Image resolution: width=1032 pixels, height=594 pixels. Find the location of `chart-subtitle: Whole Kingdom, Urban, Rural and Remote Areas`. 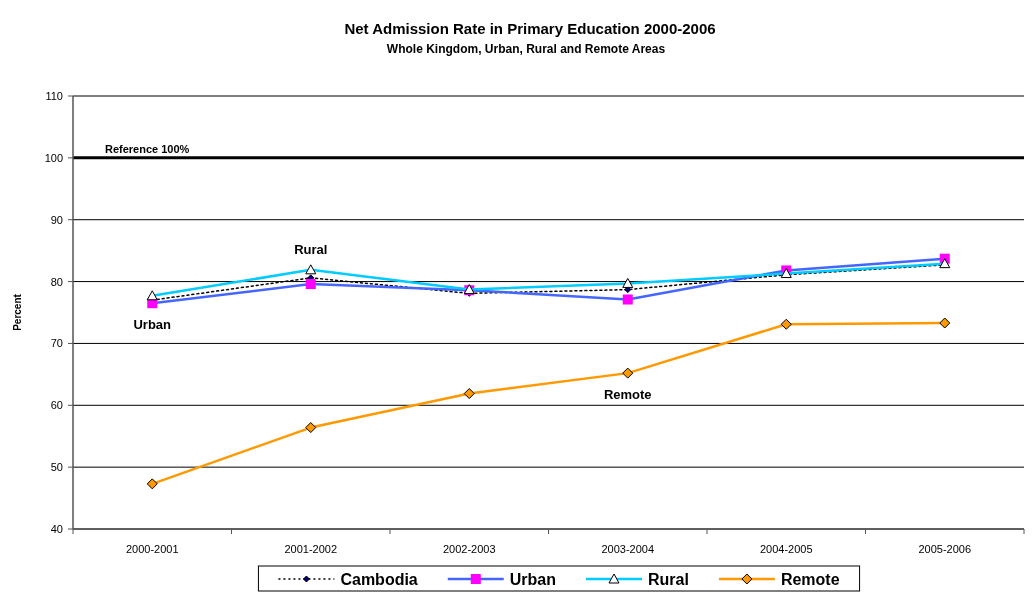

chart-subtitle: Whole Kingdom, Urban, Rural and Remote Areas is located at coordinates (526, 49).